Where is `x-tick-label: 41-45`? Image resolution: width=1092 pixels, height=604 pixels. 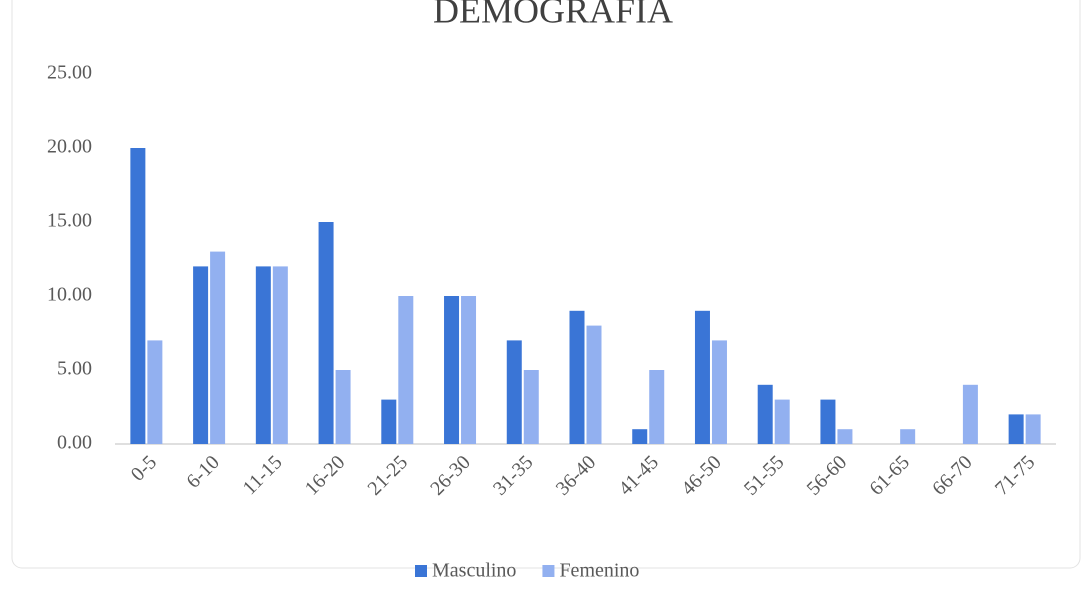
x-tick-label: 41-45 is located at coordinates (638, 475).